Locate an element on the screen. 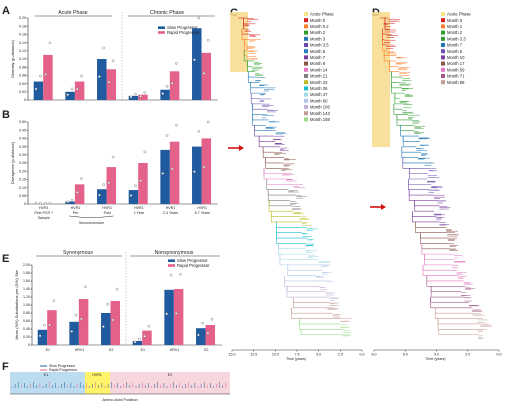 Image resolution: width=505 pixels, height=405 pixels. legend-entry: Month 47 is located at coordinates (319, 94).